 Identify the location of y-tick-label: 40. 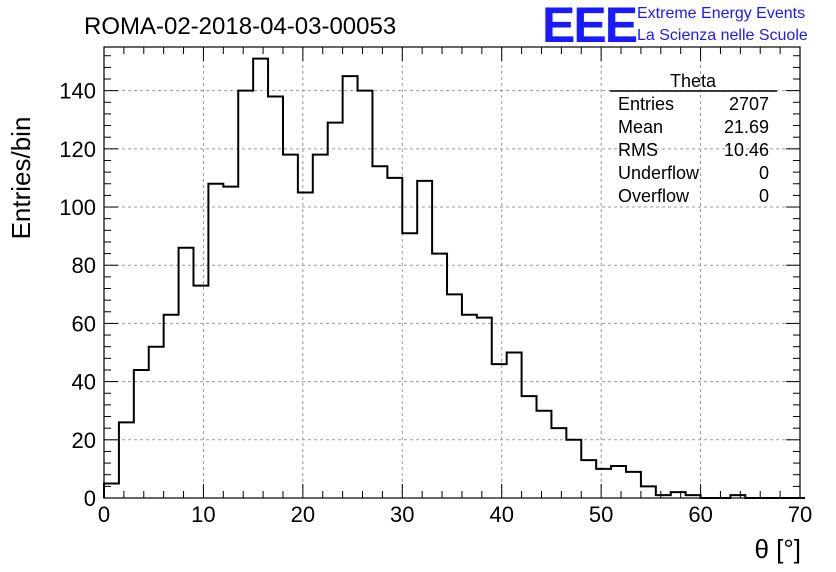
(84, 382).